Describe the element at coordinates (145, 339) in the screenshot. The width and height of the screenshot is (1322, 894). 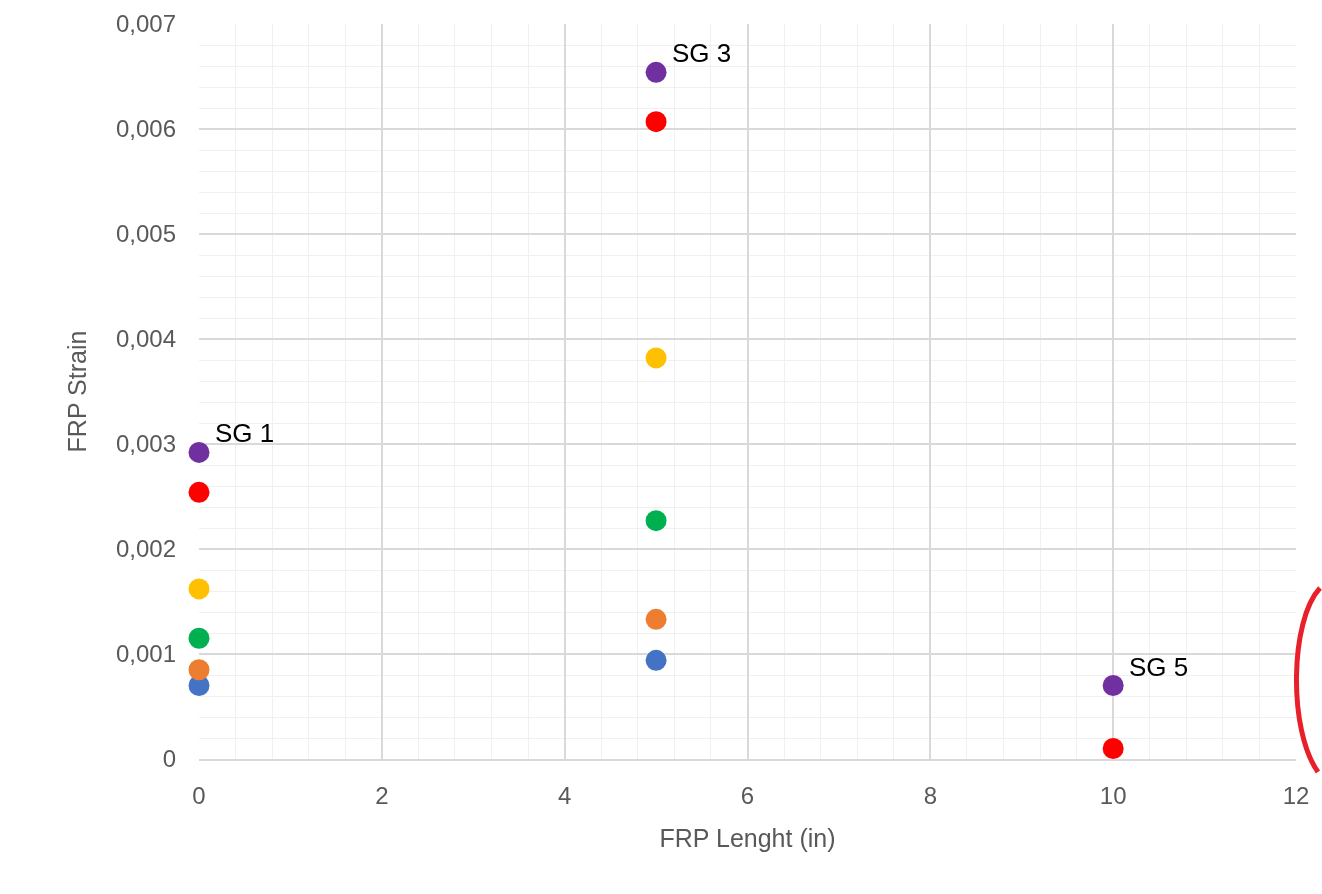
I see `y-tick-label: 0,004` at that location.